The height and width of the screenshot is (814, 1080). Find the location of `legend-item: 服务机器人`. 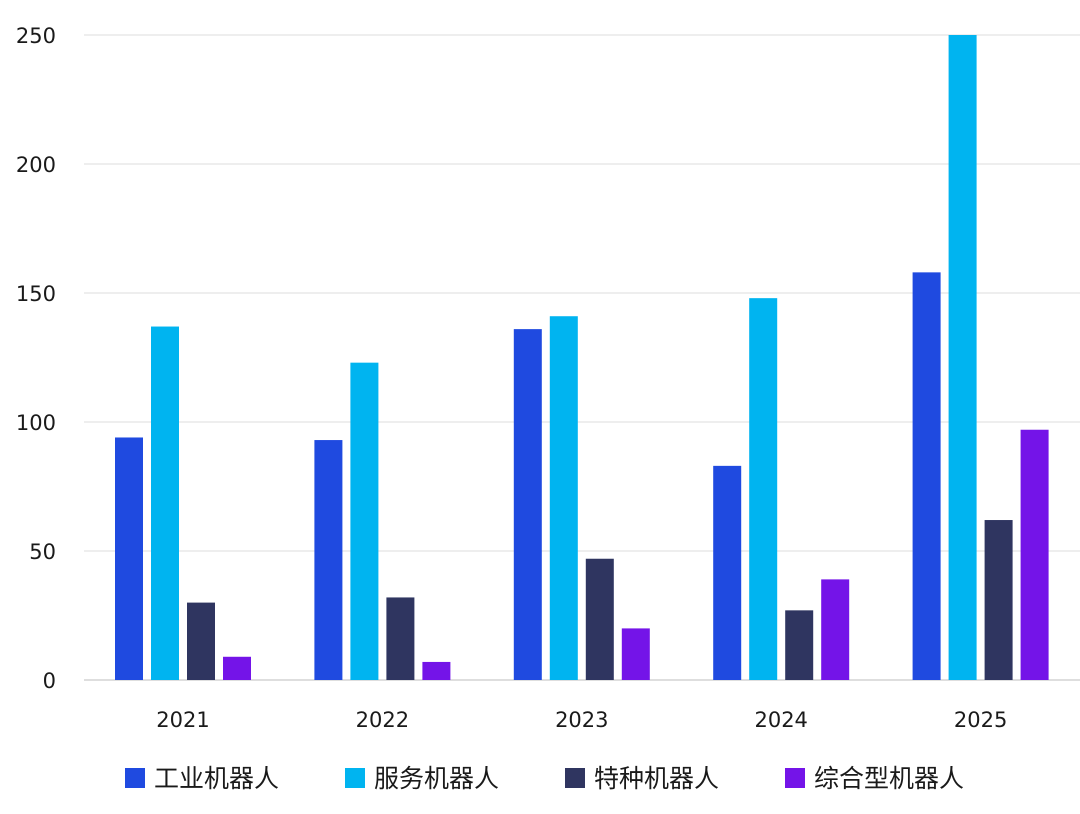

legend-item: 服务机器人 is located at coordinates (422, 778).